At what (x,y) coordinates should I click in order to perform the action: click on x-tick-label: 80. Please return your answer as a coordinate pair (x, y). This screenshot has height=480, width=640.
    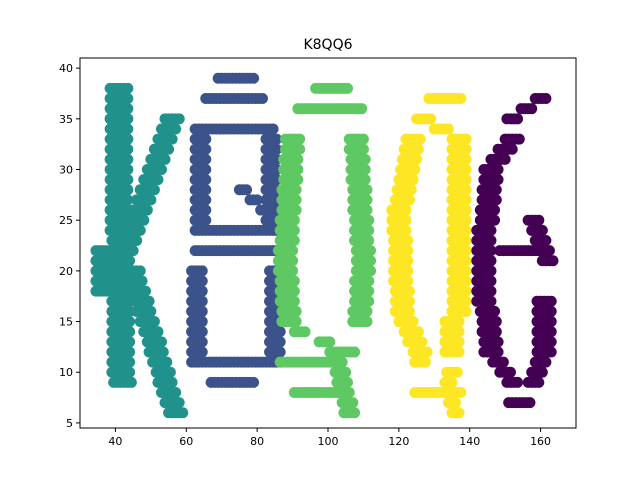
    Looking at the image, I should click on (257, 441).